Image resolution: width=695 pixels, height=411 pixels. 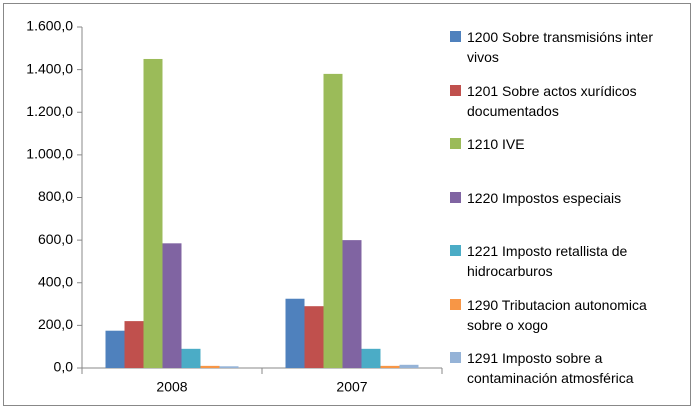 I want to click on y-tick-label: 400,0, so click(x=55, y=281).